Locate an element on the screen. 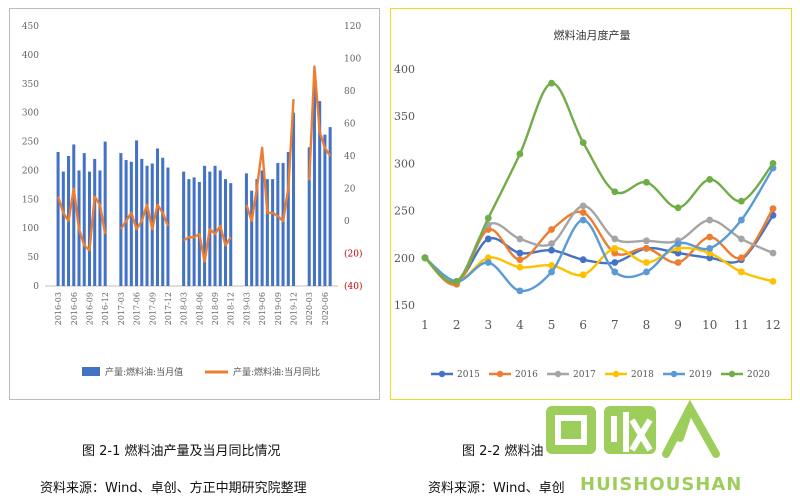 The image size is (800, 500). x-tick-label: 5 is located at coordinates (552, 325).